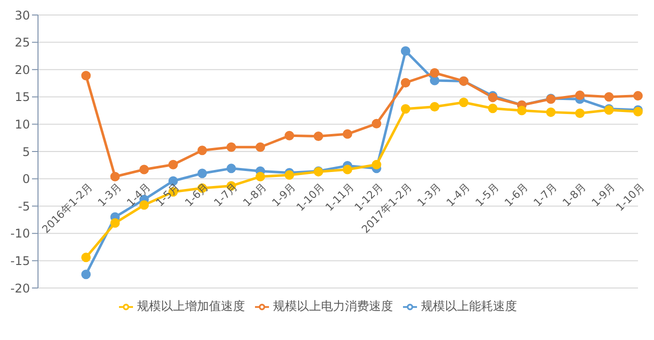 The height and width of the screenshot is (340, 654). What do you see at coordinates (20, 261) in the screenshot?
I see `y-tick-label: -15` at bounding box center [20, 261].